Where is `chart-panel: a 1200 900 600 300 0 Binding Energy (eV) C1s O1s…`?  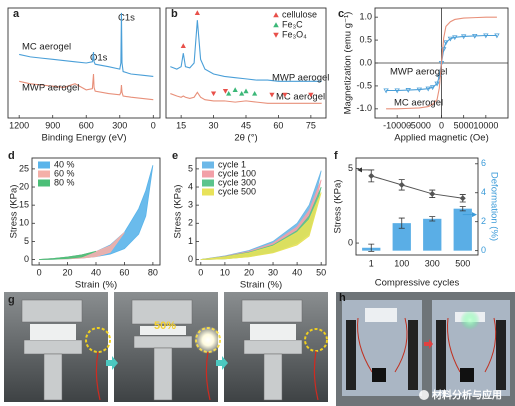 chart-panel: a 1200 900 600 300 0 Binding Energy (eV) C1s O1s… is located at coordinates (84, 75).